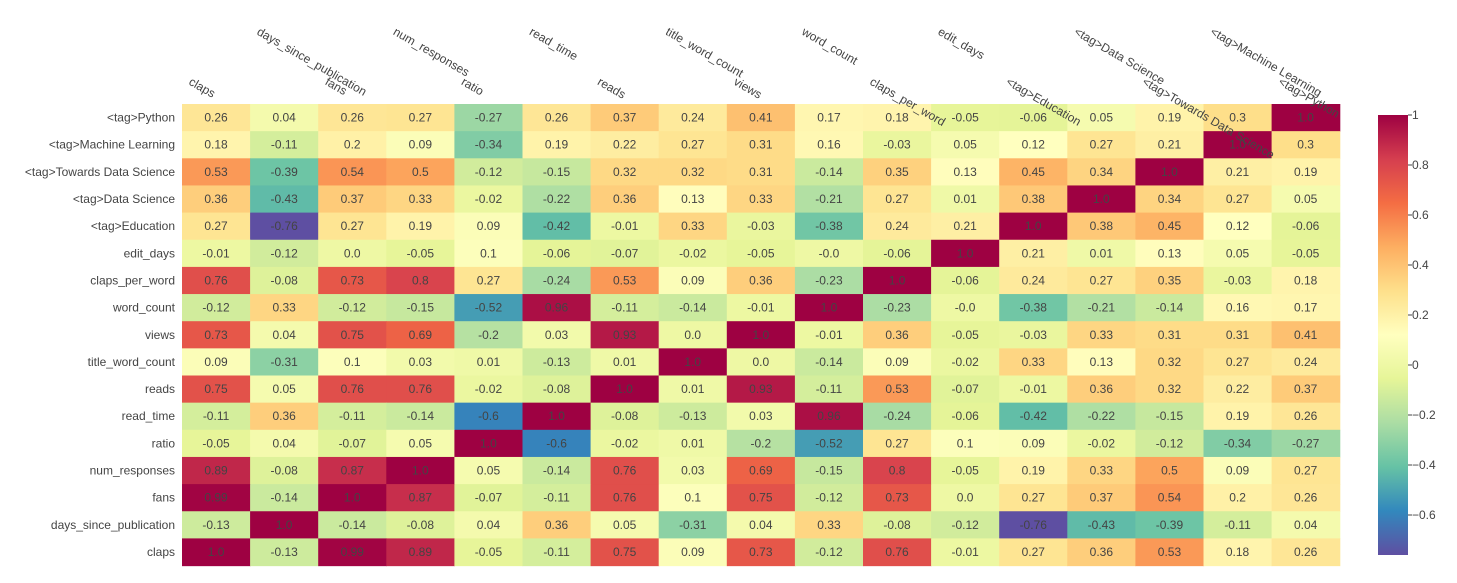 This screenshot has width=1457, height=583. Describe the element at coordinates (829, 389) in the screenshot. I see `heatmap-cell-label: -0.11` at that location.